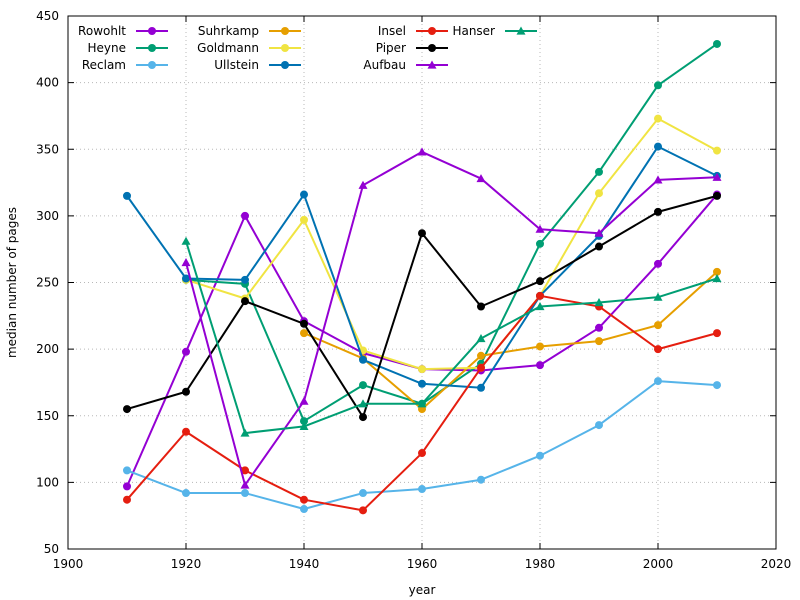 This screenshot has width=800, height=600. I want to click on legend-label: Suhrkamp, so click(228, 31).